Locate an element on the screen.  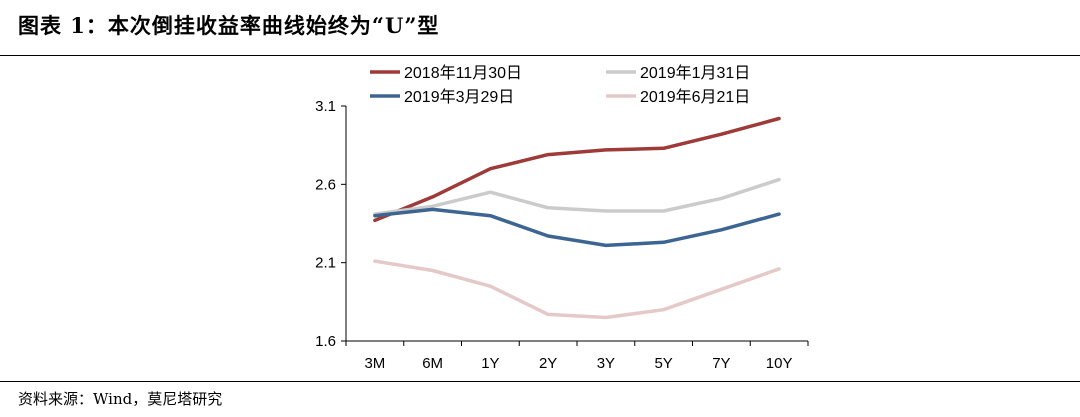
legend-label: 2019年6月21日 is located at coordinates (695, 97).